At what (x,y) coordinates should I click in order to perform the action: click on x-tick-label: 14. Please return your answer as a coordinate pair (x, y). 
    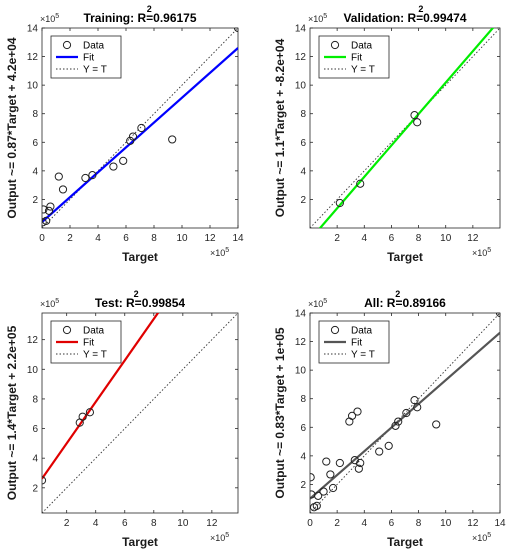
    Looking at the image, I should click on (500, 523).